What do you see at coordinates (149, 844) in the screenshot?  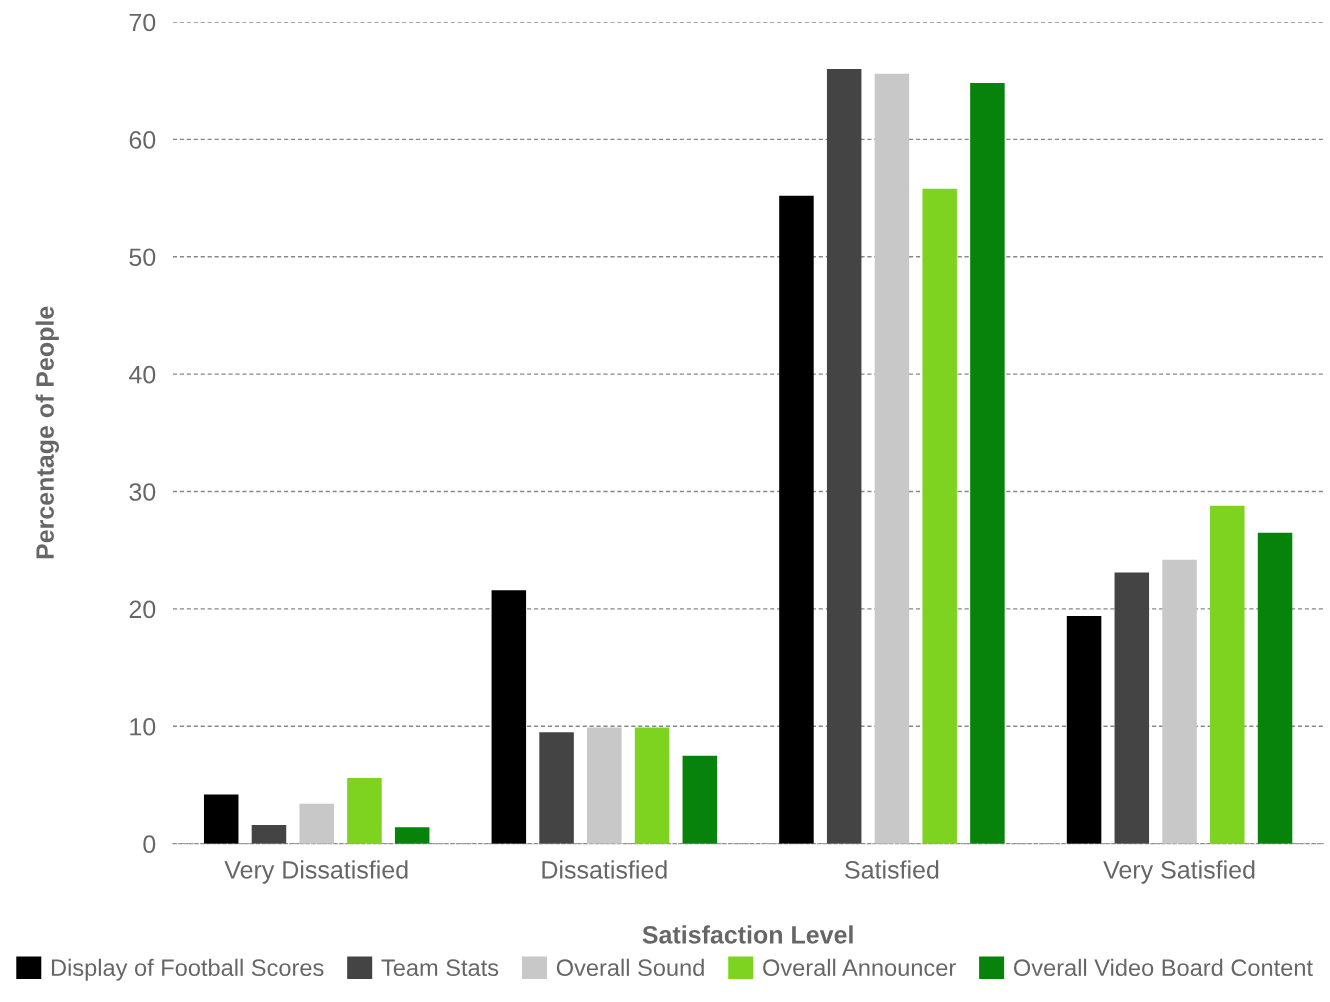 I see `y-tick-label: 0` at bounding box center [149, 844].